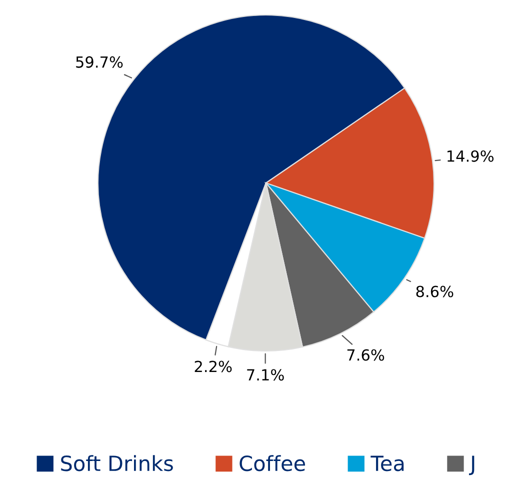  I want to click on data-label: 7.1%, so click(265, 375).